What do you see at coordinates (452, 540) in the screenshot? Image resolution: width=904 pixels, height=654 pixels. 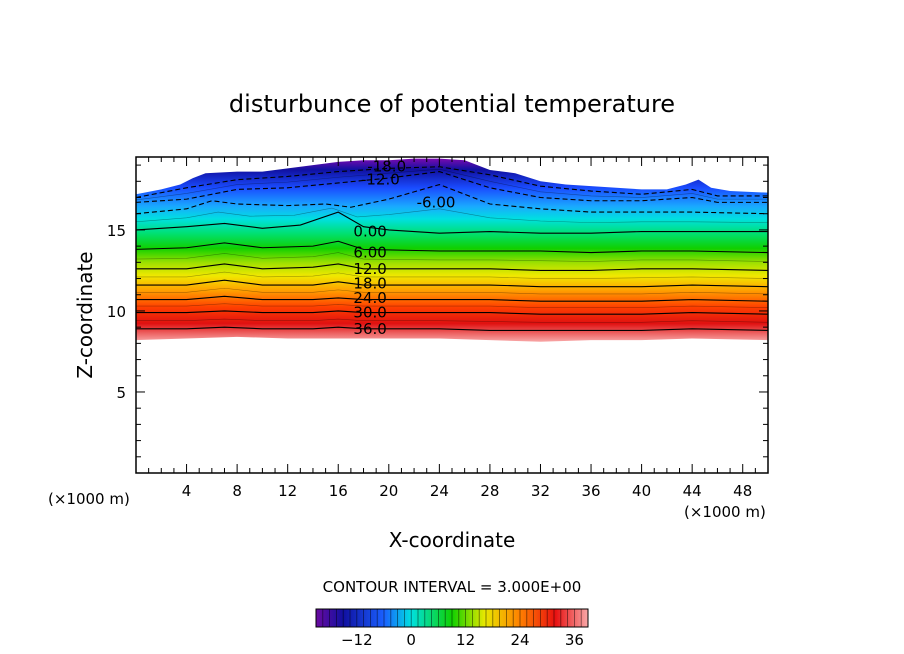 I see `x-axis-label: X-coordinate` at bounding box center [452, 540].